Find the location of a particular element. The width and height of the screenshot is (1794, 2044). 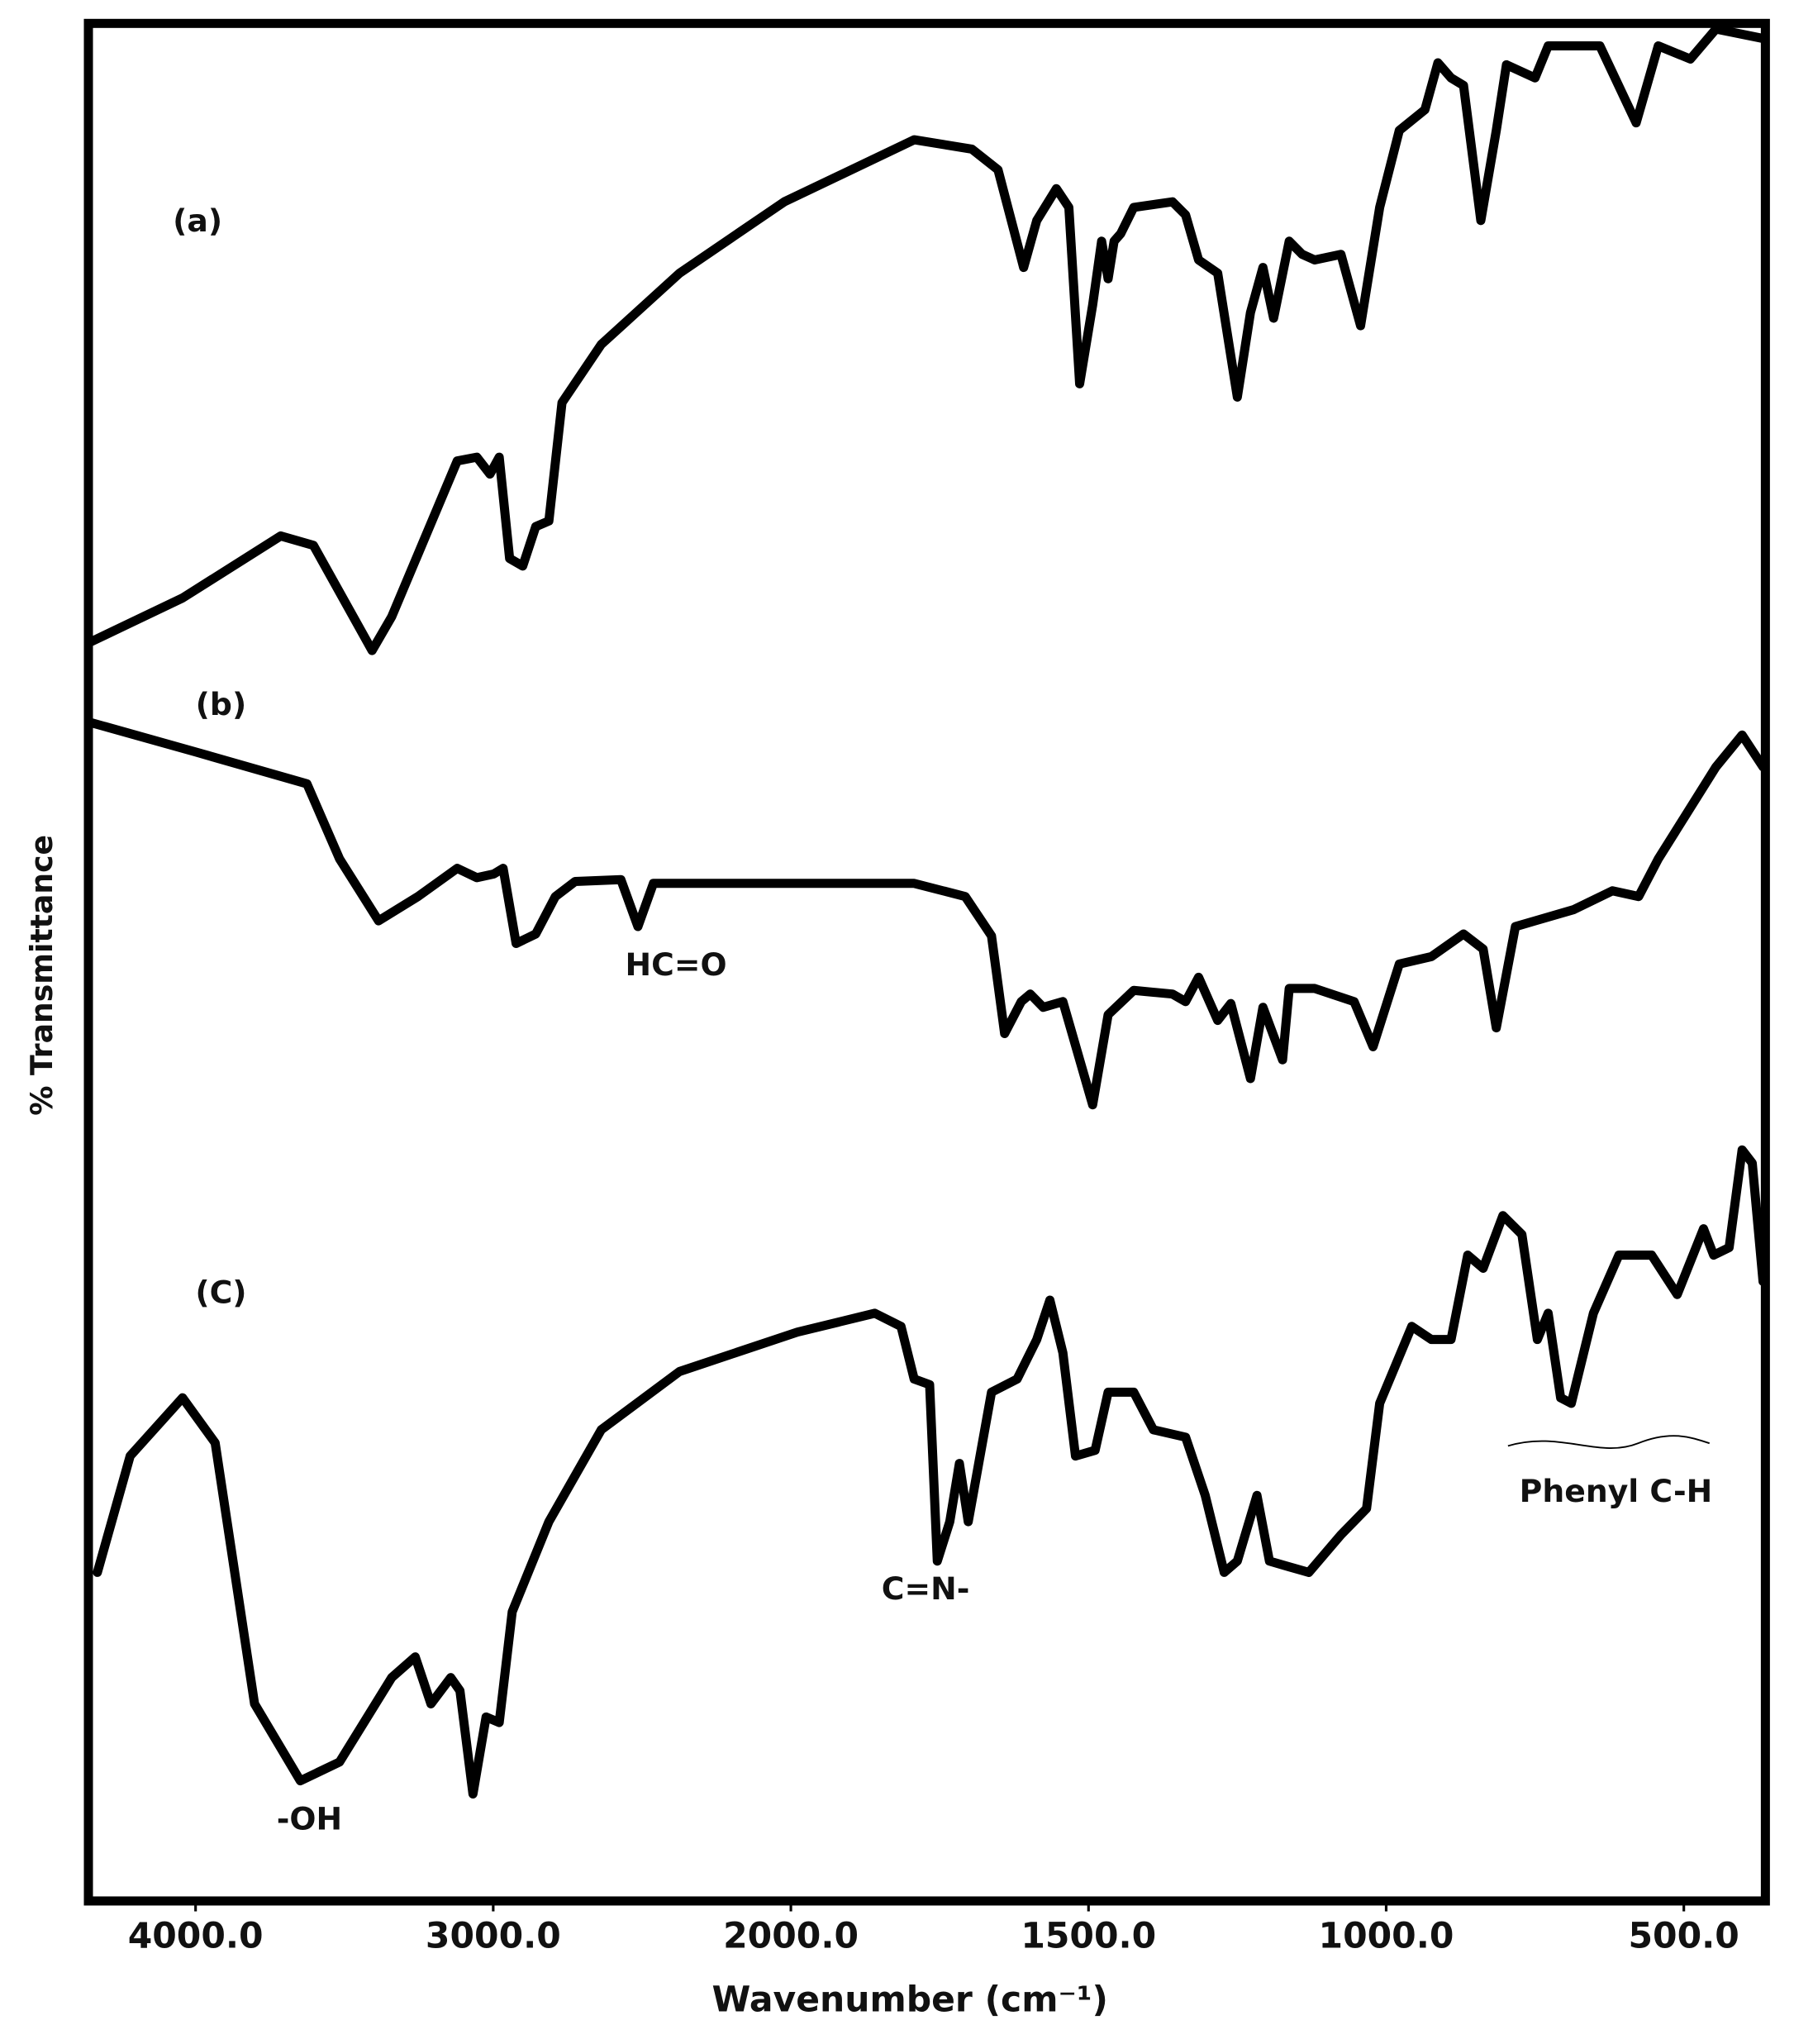

x-tick-label: 1000.0 is located at coordinates (1386, 1937).